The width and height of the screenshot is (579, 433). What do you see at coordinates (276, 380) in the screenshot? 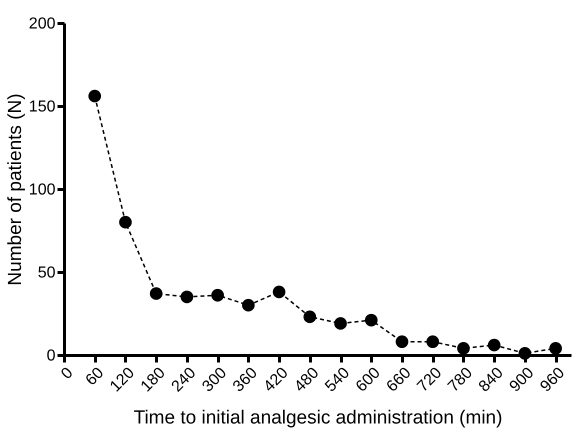
I see `x-tick-label: 420` at bounding box center [276, 380].